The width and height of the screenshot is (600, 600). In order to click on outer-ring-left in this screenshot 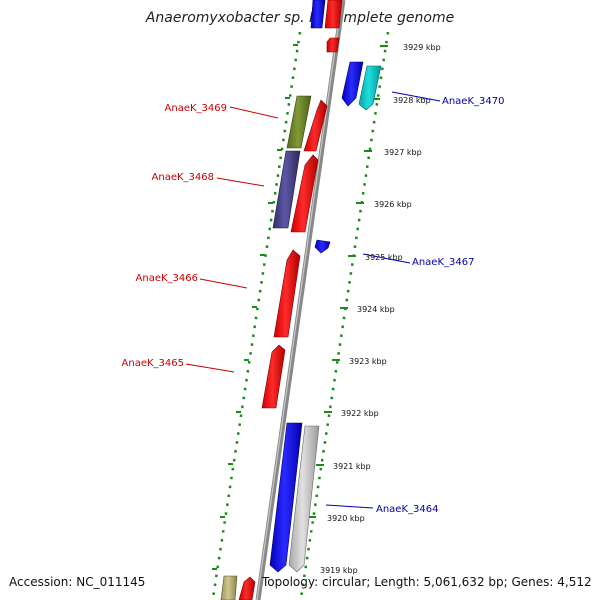, I will do `click(256, 315)`.